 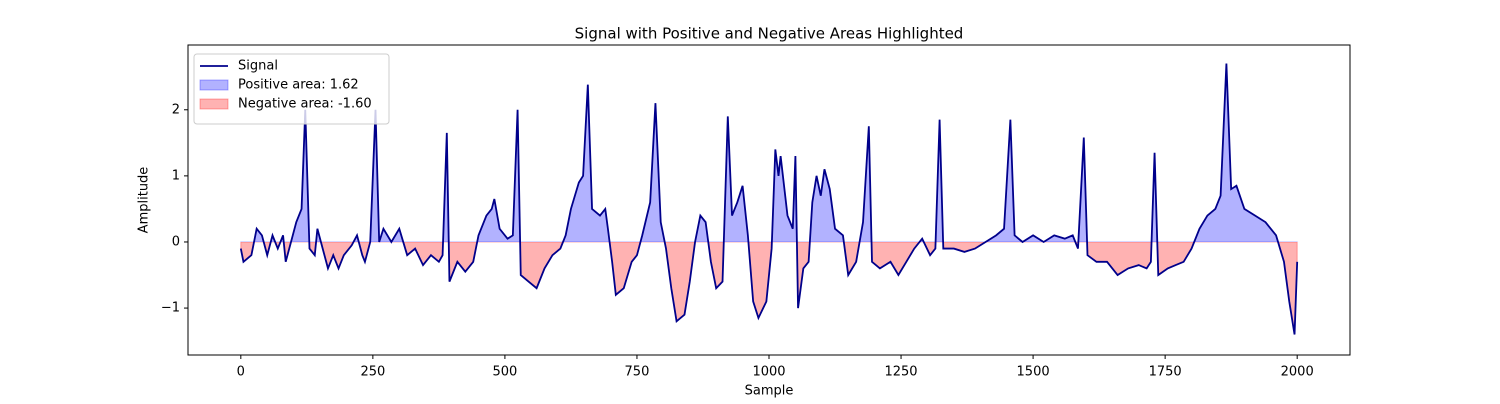 I want to click on x-tick-label: 750, so click(x=637, y=372).